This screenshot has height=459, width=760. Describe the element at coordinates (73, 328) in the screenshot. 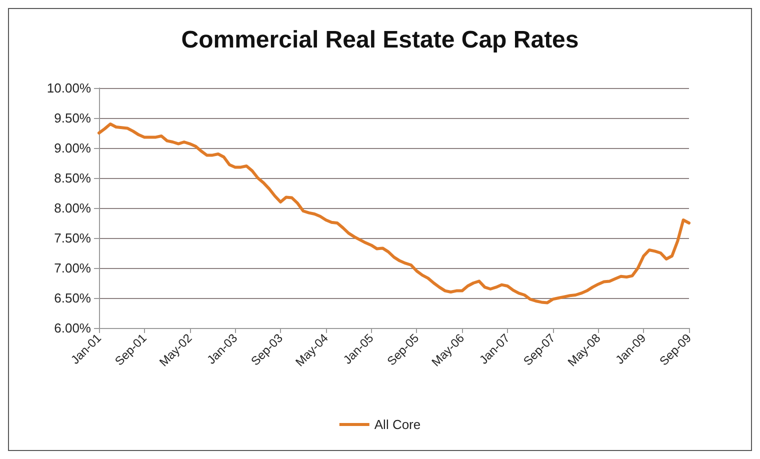

I see `y-tick-label: 6.00%` at that location.